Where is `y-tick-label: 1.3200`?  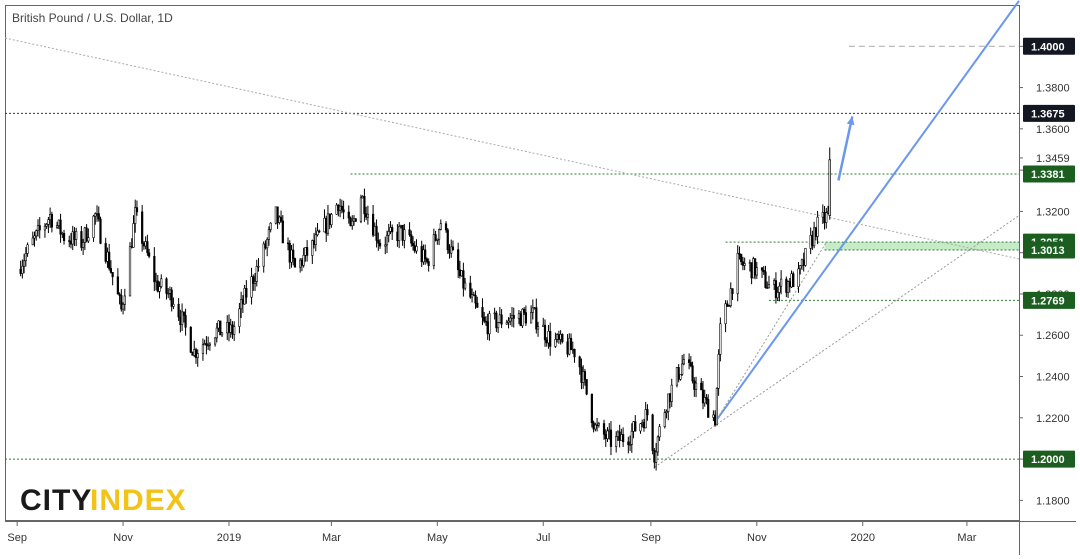 y-tick-label: 1.3200 is located at coordinates (1053, 212).